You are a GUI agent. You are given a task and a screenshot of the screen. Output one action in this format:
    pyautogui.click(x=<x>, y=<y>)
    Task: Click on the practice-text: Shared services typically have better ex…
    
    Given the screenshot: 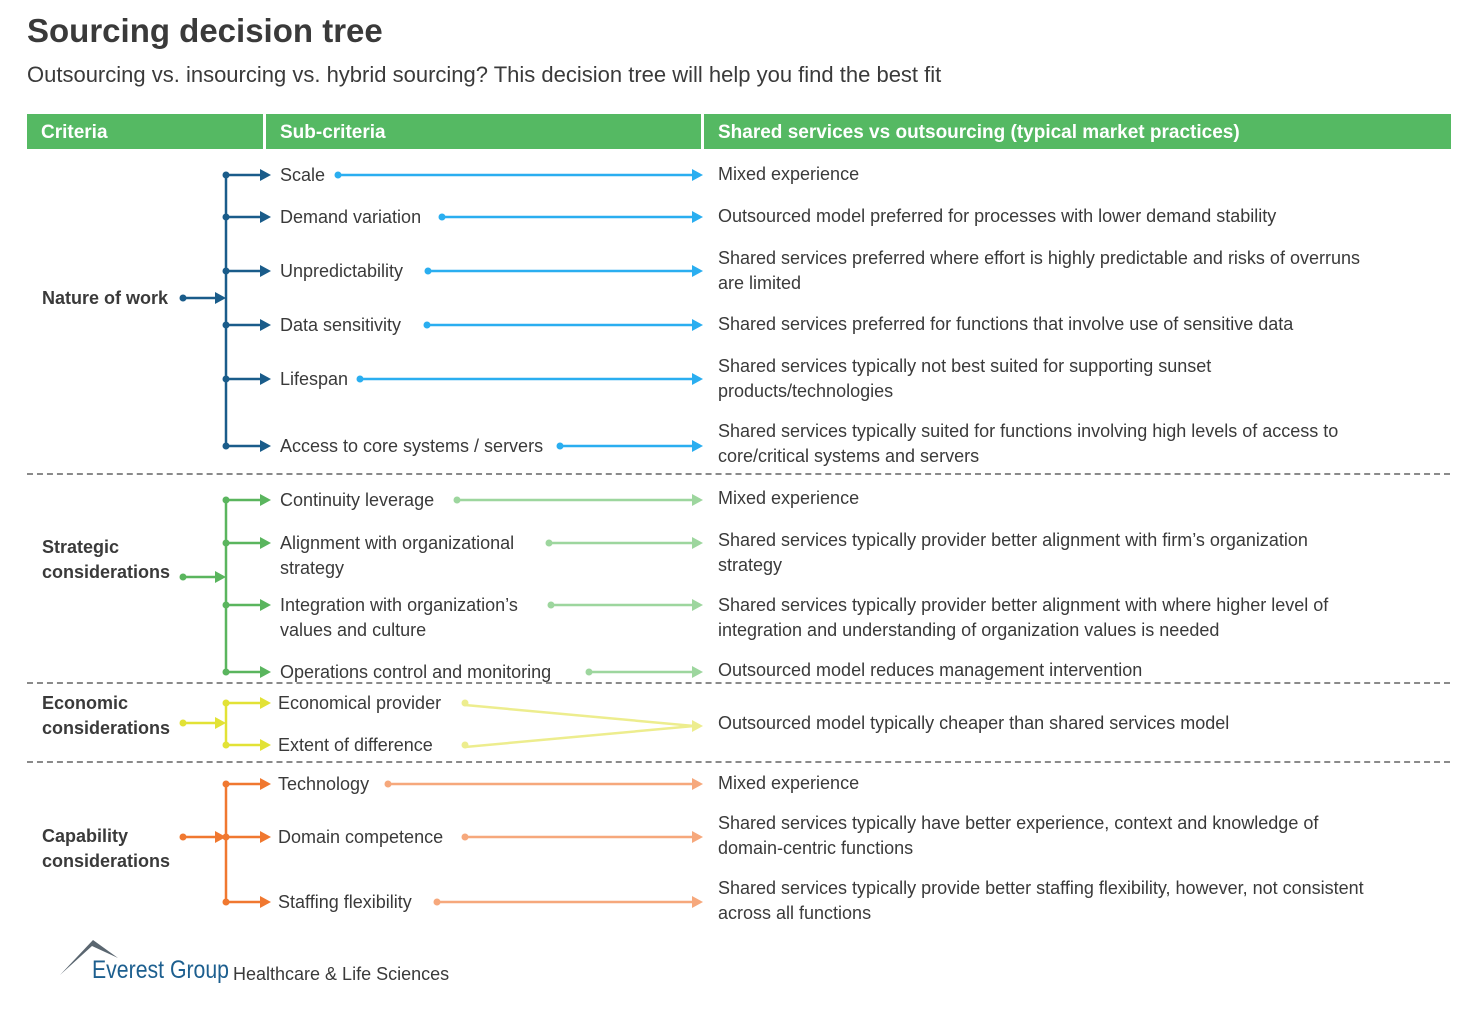 What is the action you would take?
    pyautogui.click(x=1018, y=823)
    